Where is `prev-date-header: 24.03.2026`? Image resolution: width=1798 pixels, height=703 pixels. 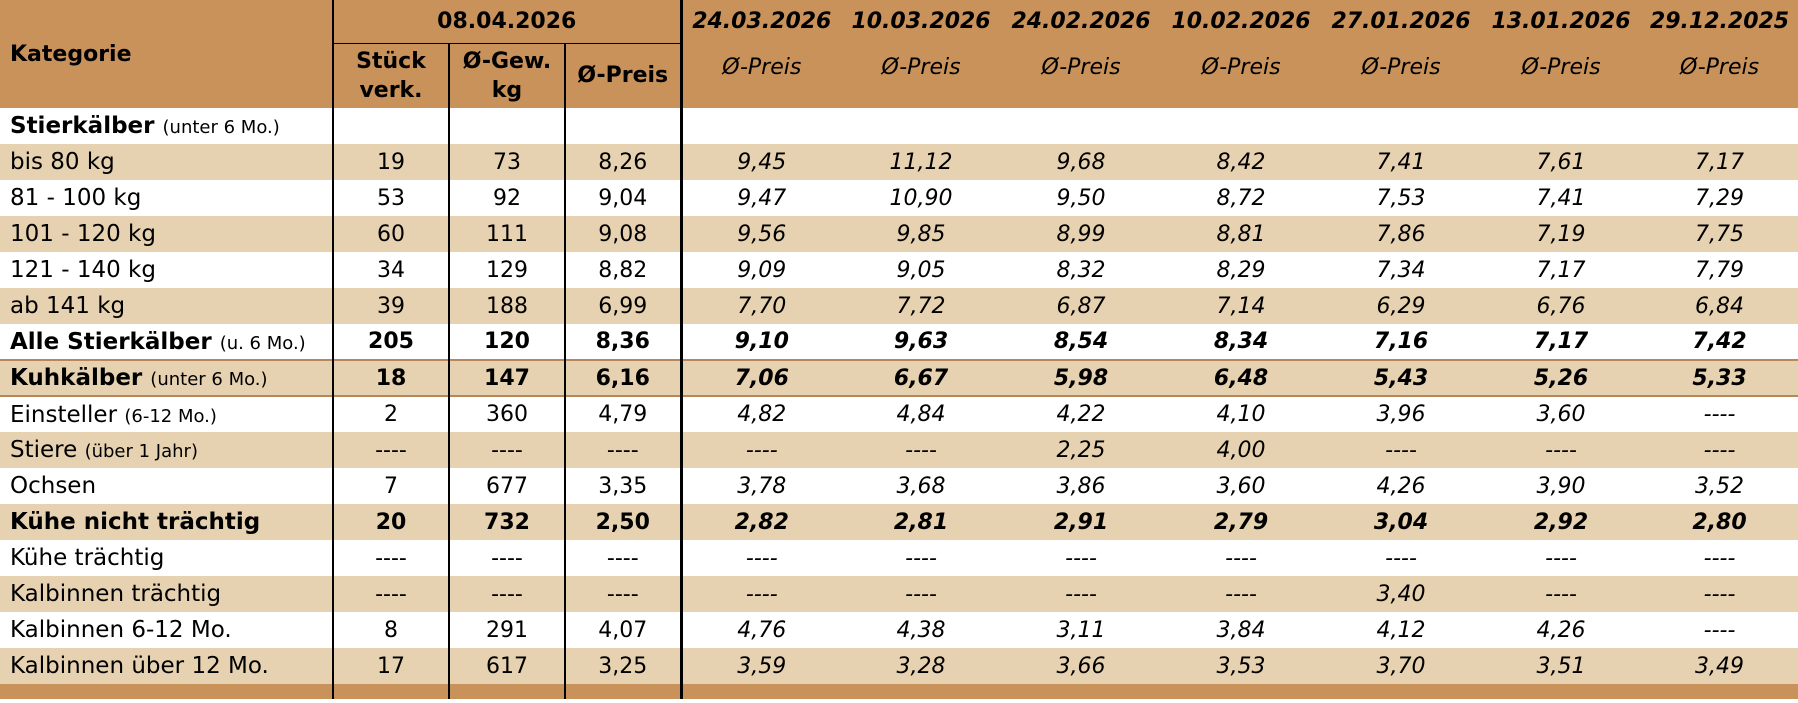
prev-date-header: 24.03.2026 is located at coordinates (760, 21).